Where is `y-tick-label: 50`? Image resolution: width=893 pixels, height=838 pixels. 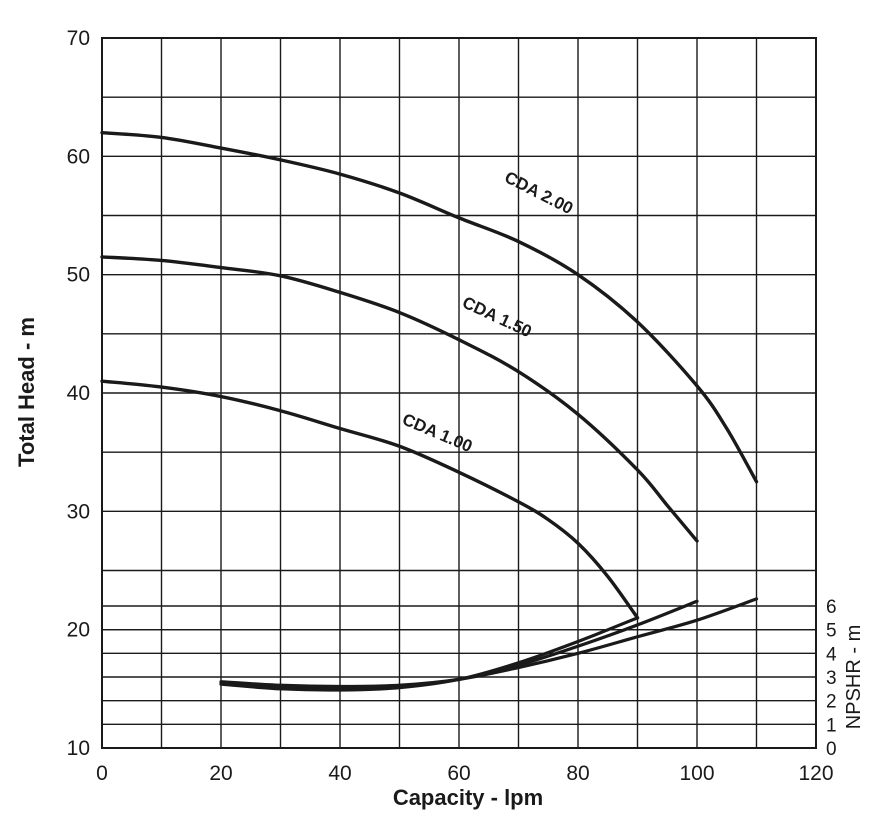
y-tick-label: 50 is located at coordinates (78, 275).